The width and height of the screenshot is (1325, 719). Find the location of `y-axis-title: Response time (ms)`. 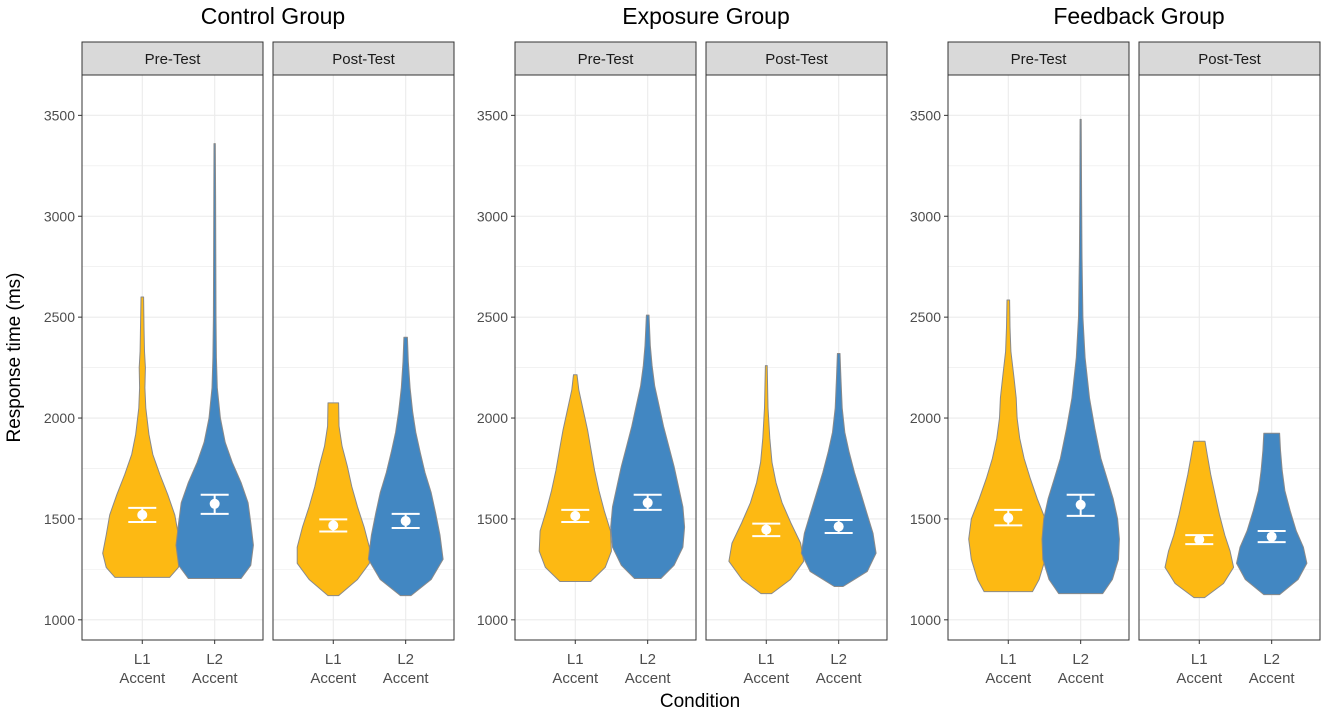

y-axis-title: Response time (ms) is located at coordinates (14, 358).